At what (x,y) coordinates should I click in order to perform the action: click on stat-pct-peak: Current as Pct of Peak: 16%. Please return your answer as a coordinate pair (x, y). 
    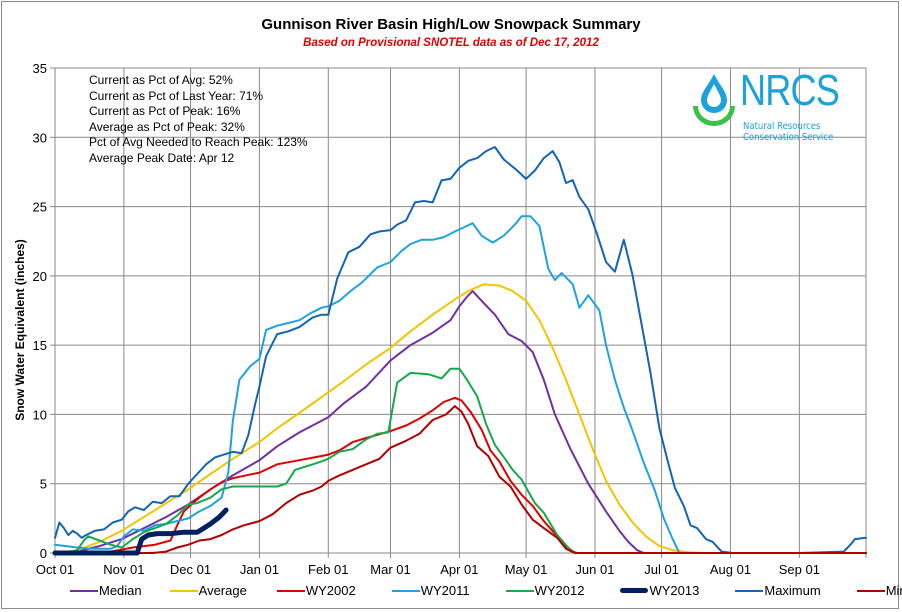
    Looking at the image, I should click on (165, 111).